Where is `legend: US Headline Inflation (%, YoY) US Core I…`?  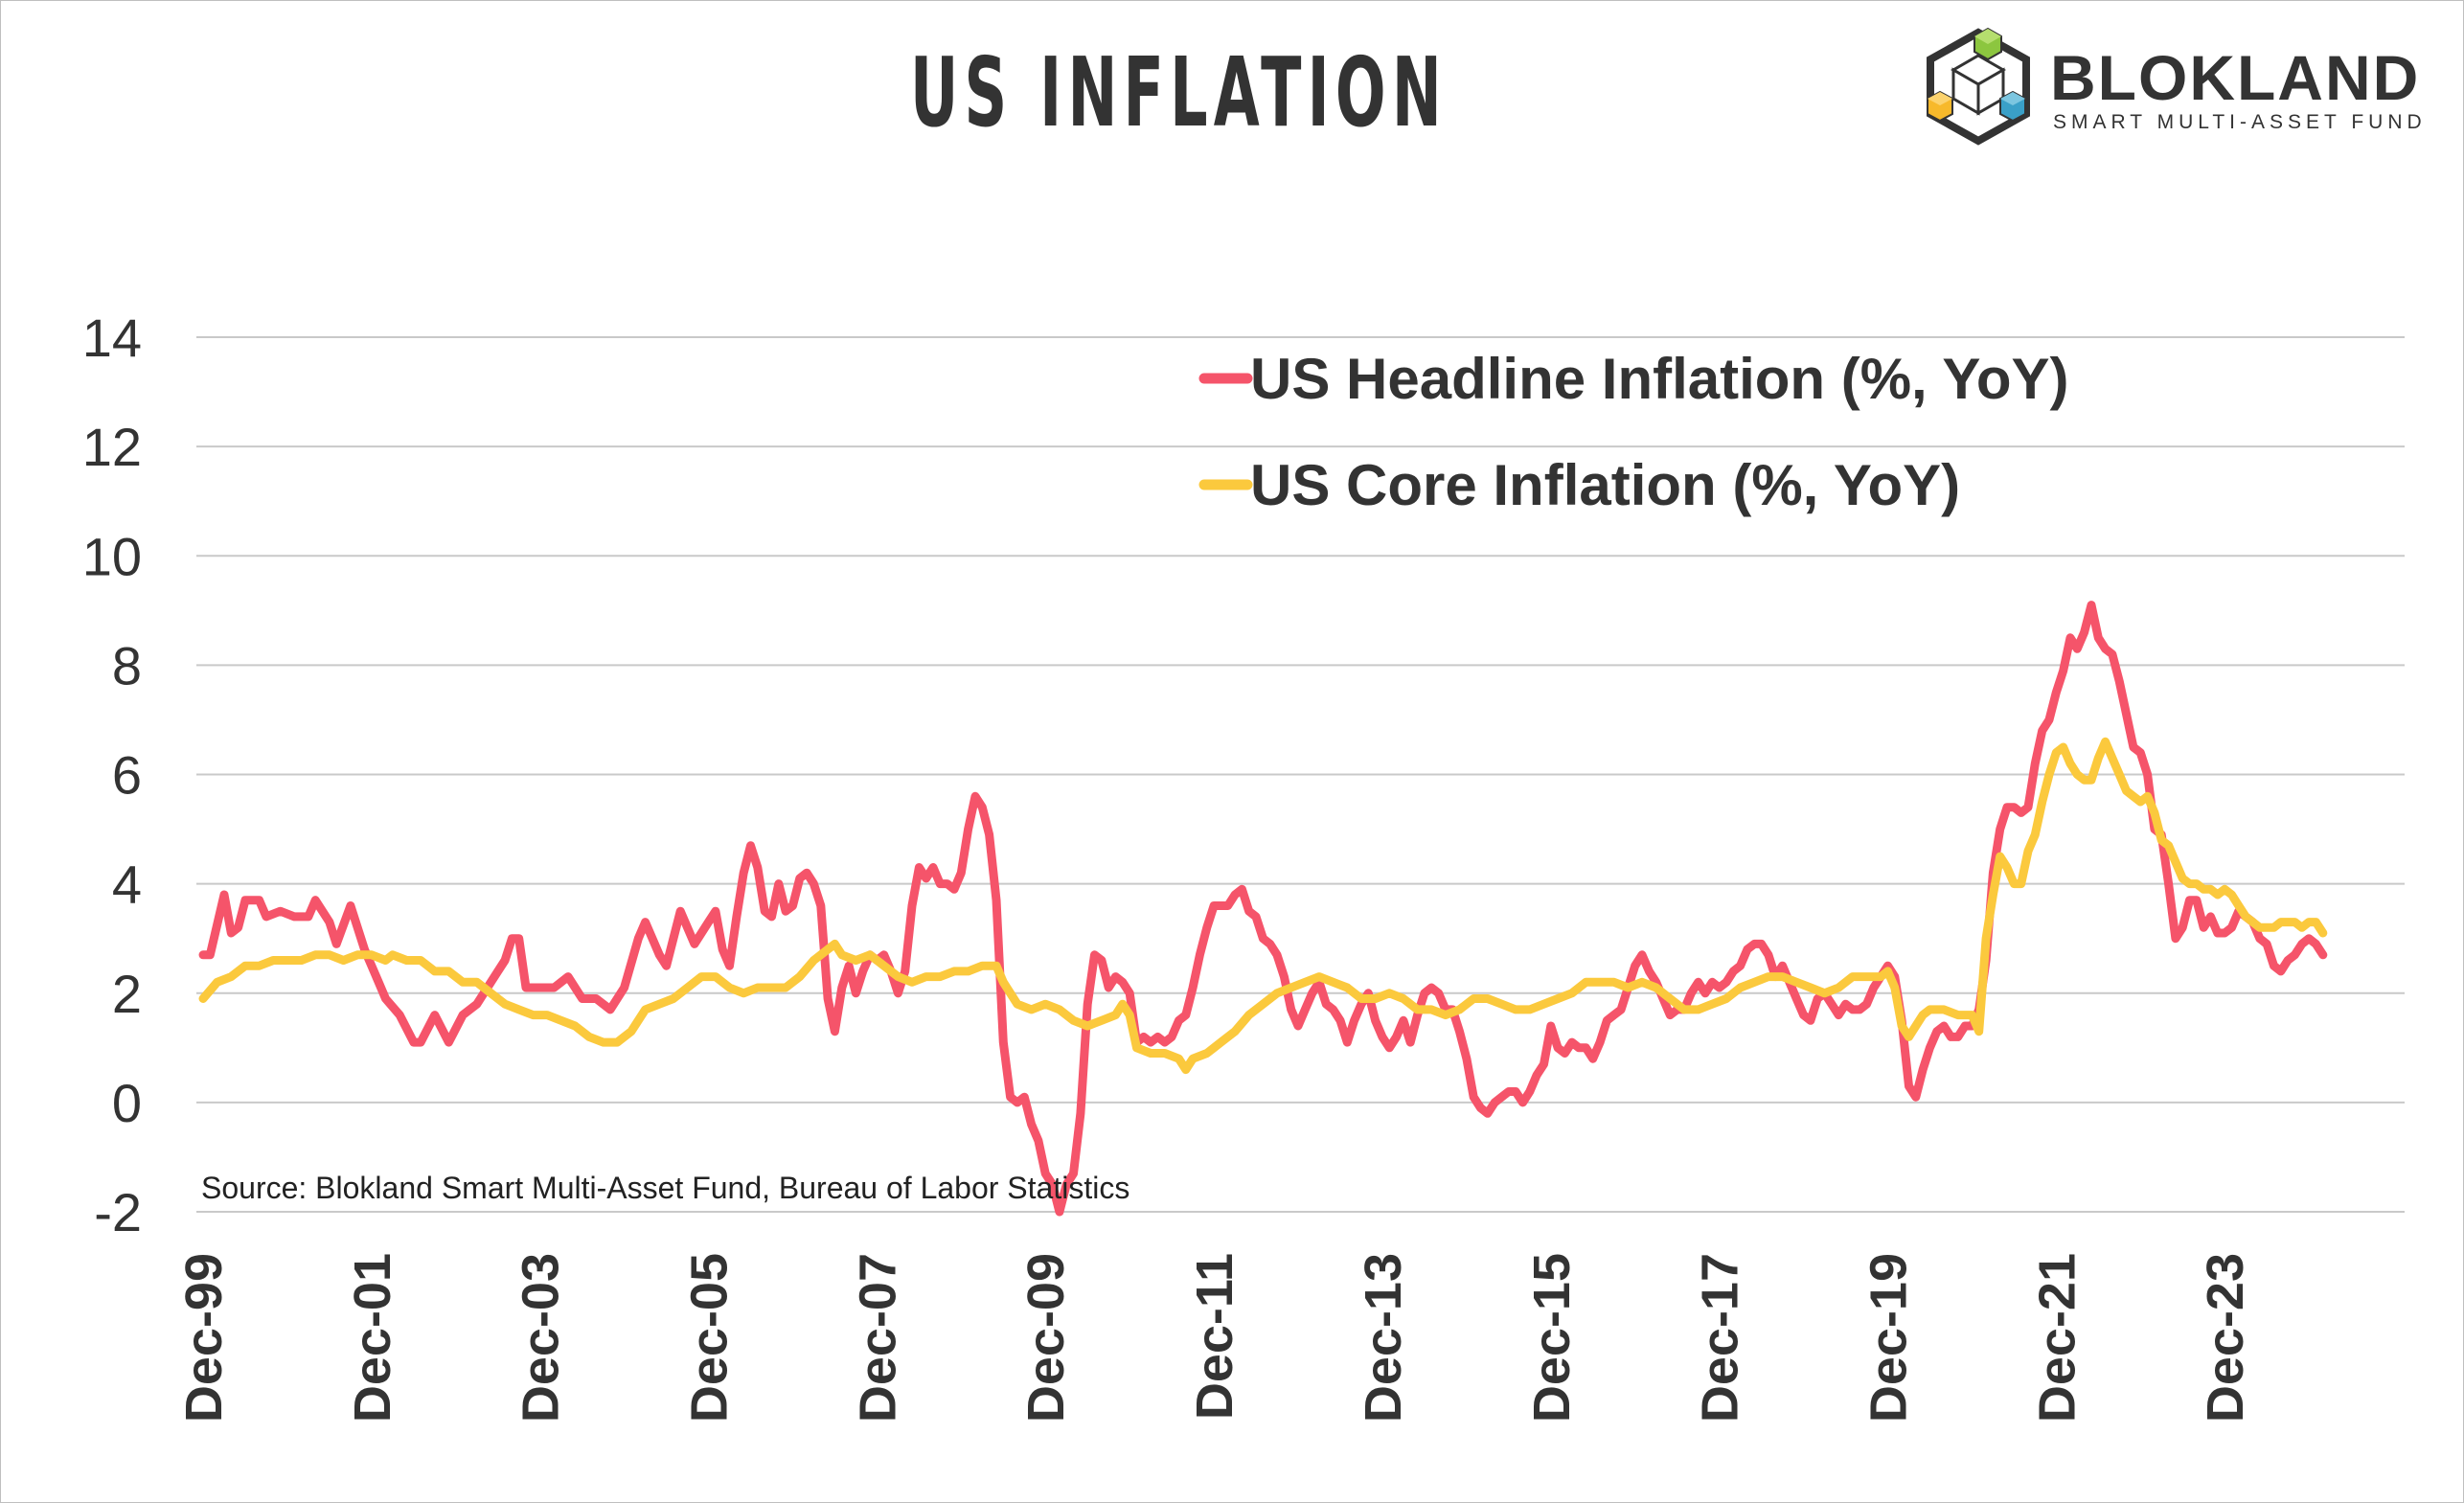
legend: US Headline Inflation (%, YoY) US Core I… is located at coordinates (1633, 432).